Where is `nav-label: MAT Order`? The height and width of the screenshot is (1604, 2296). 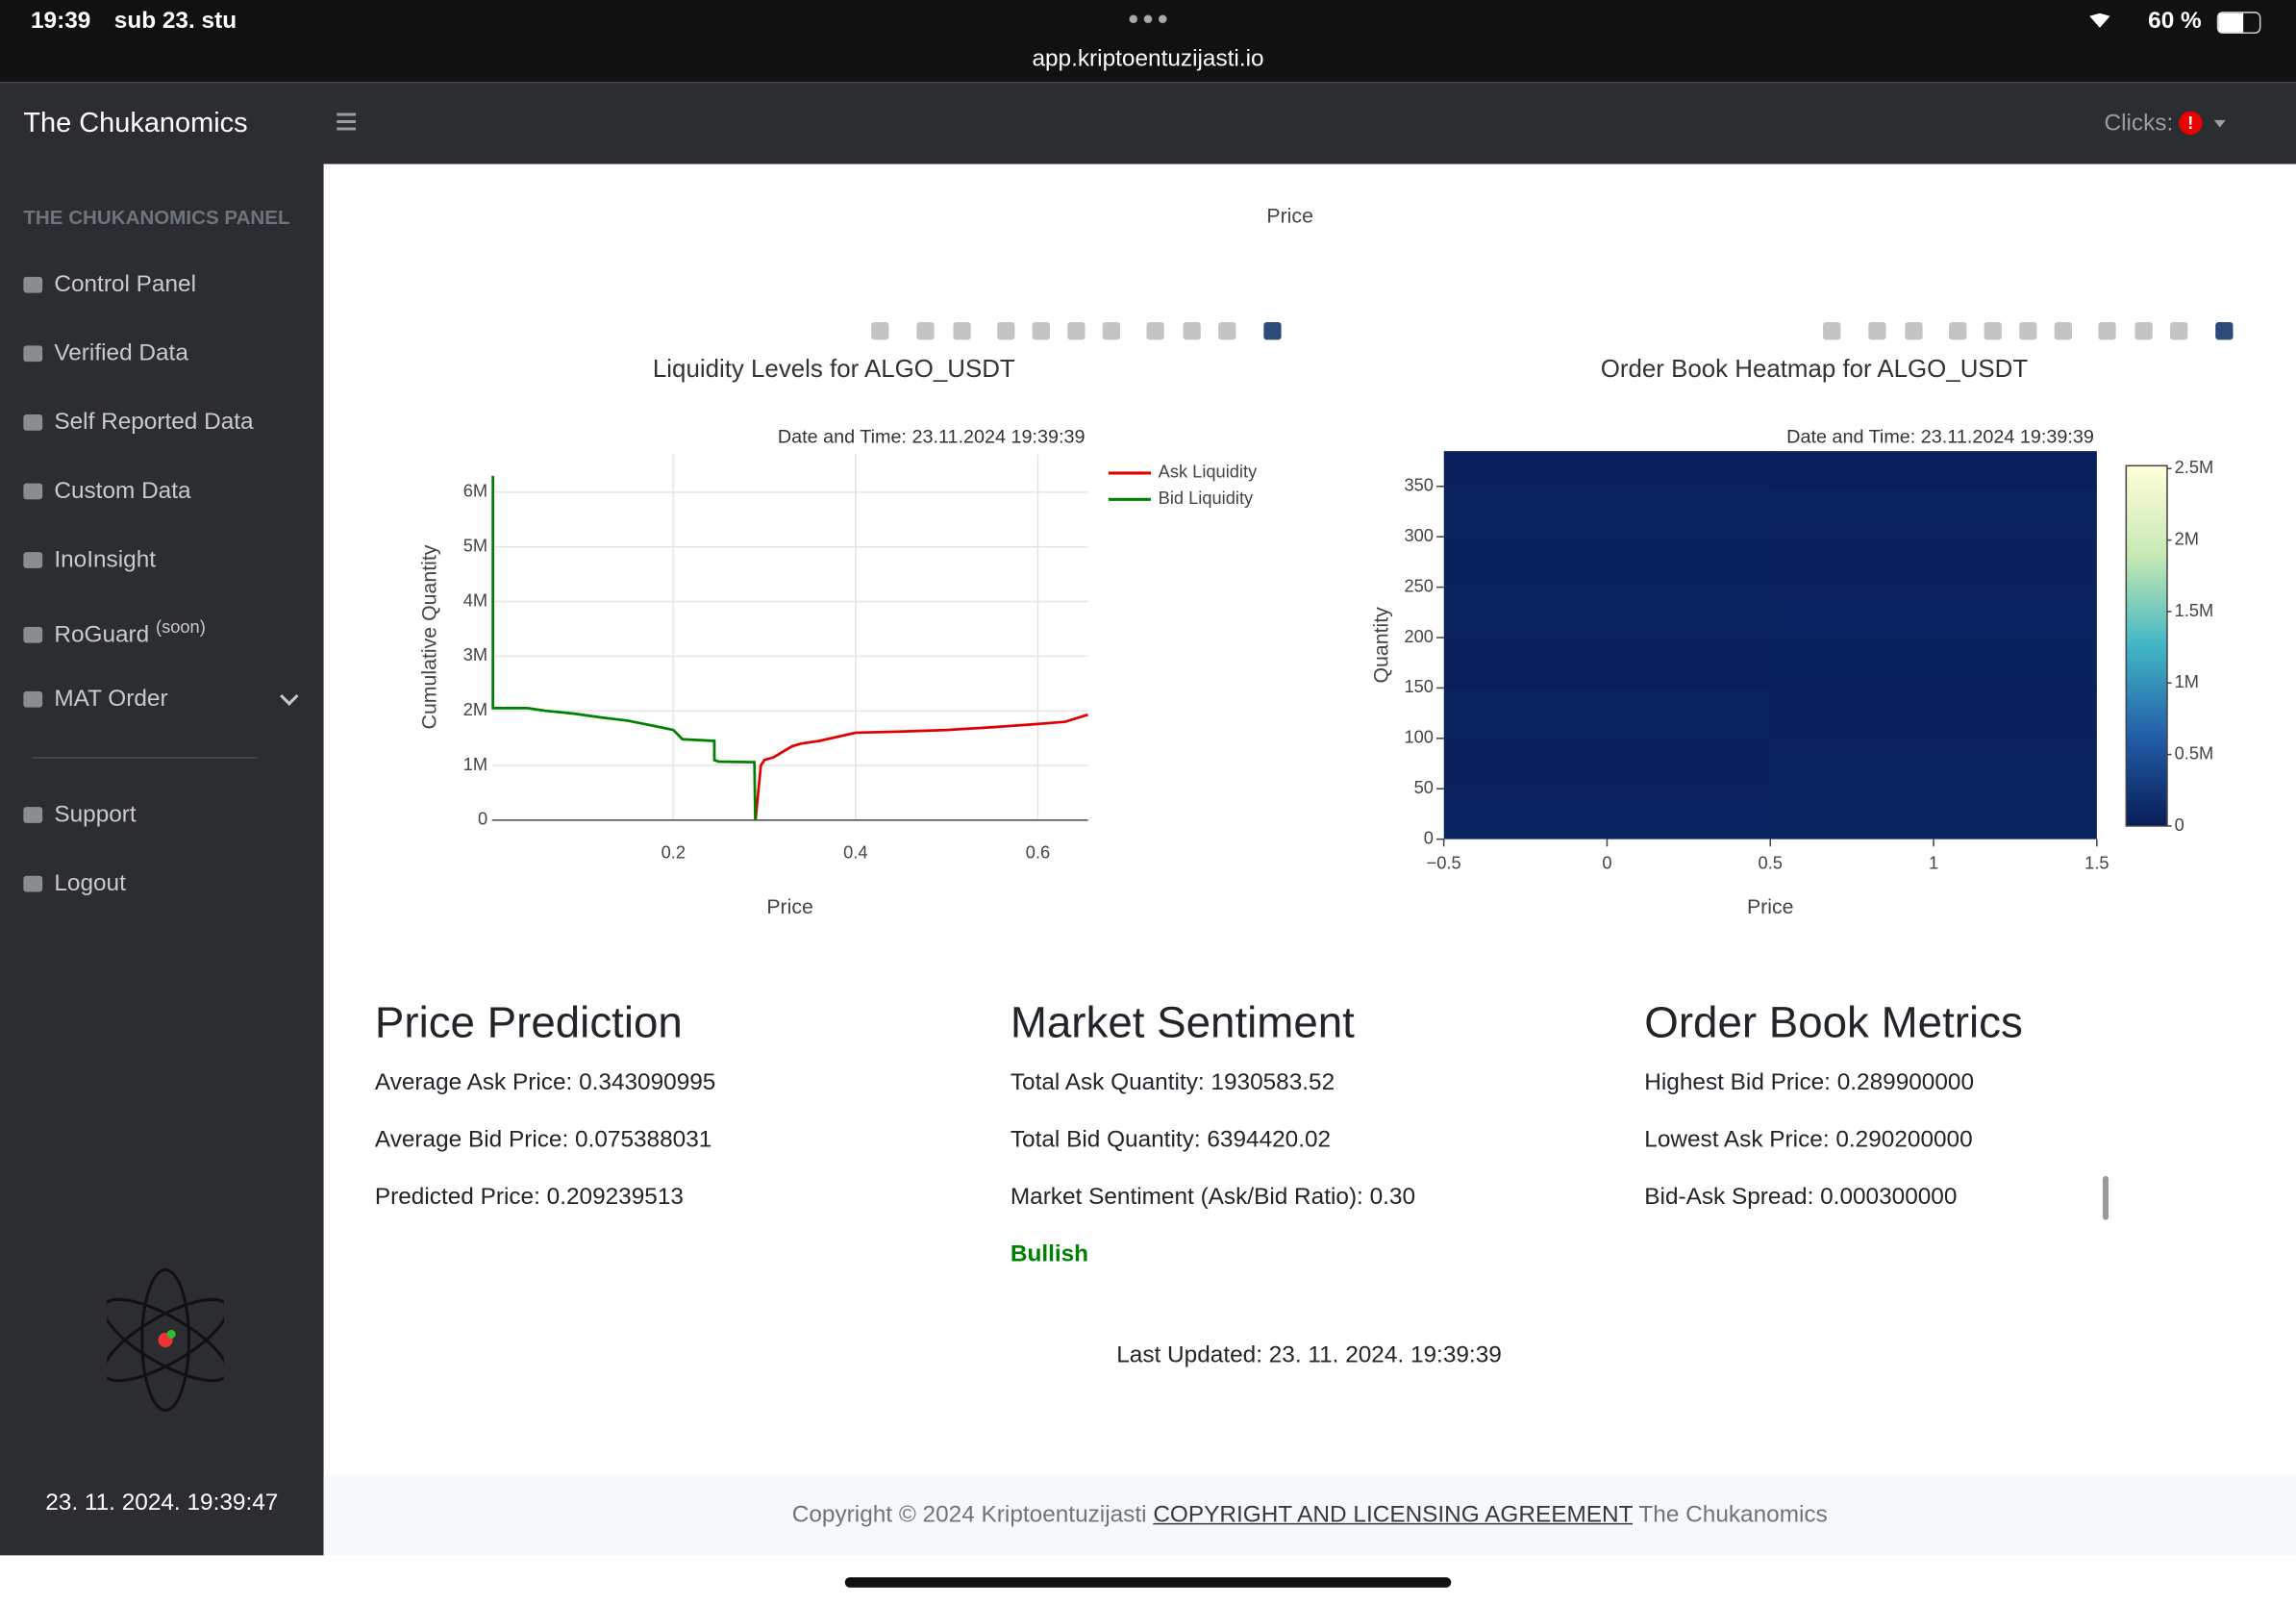 nav-label: MAT Order is located at coordinates (111, 700).